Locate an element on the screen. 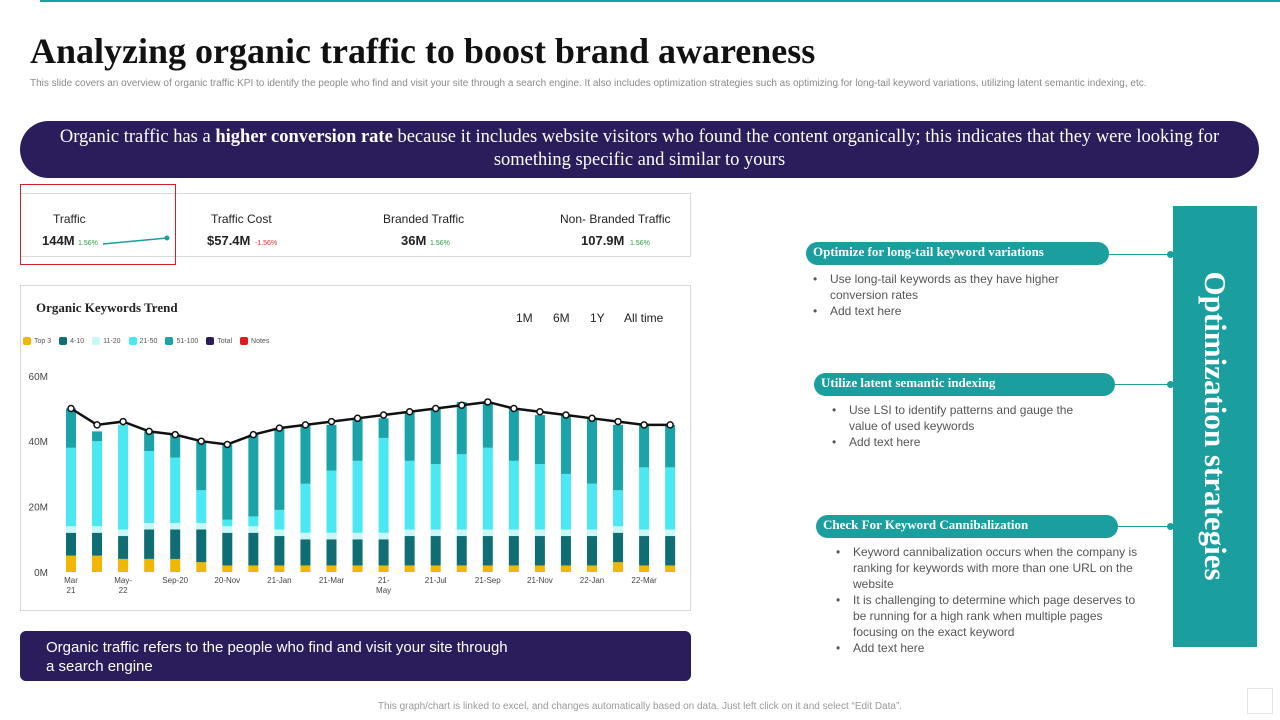  legend-item-21-50: 21-50 is located at coordinates (142, 341).